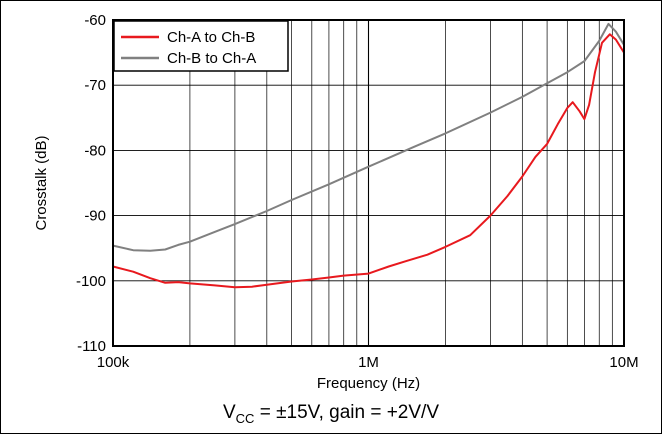  I want to click on y-tick-label-1: -70, so click(95, 85).